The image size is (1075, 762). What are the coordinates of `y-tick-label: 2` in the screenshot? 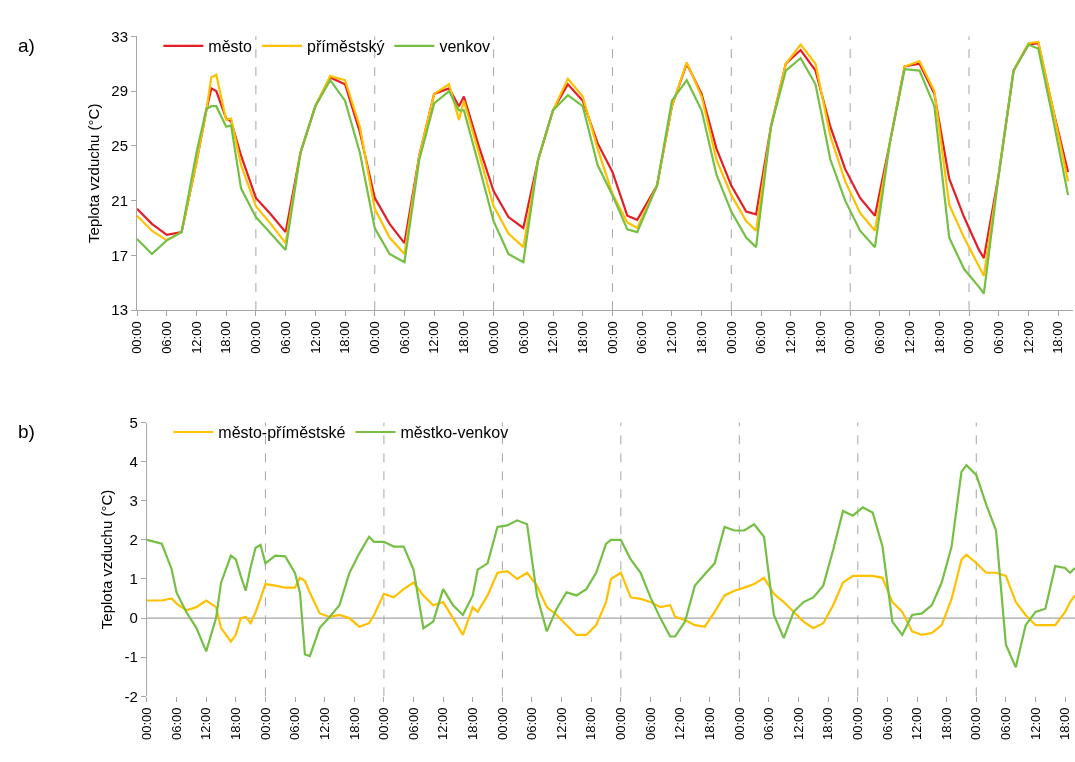 It's located at (133, 540).